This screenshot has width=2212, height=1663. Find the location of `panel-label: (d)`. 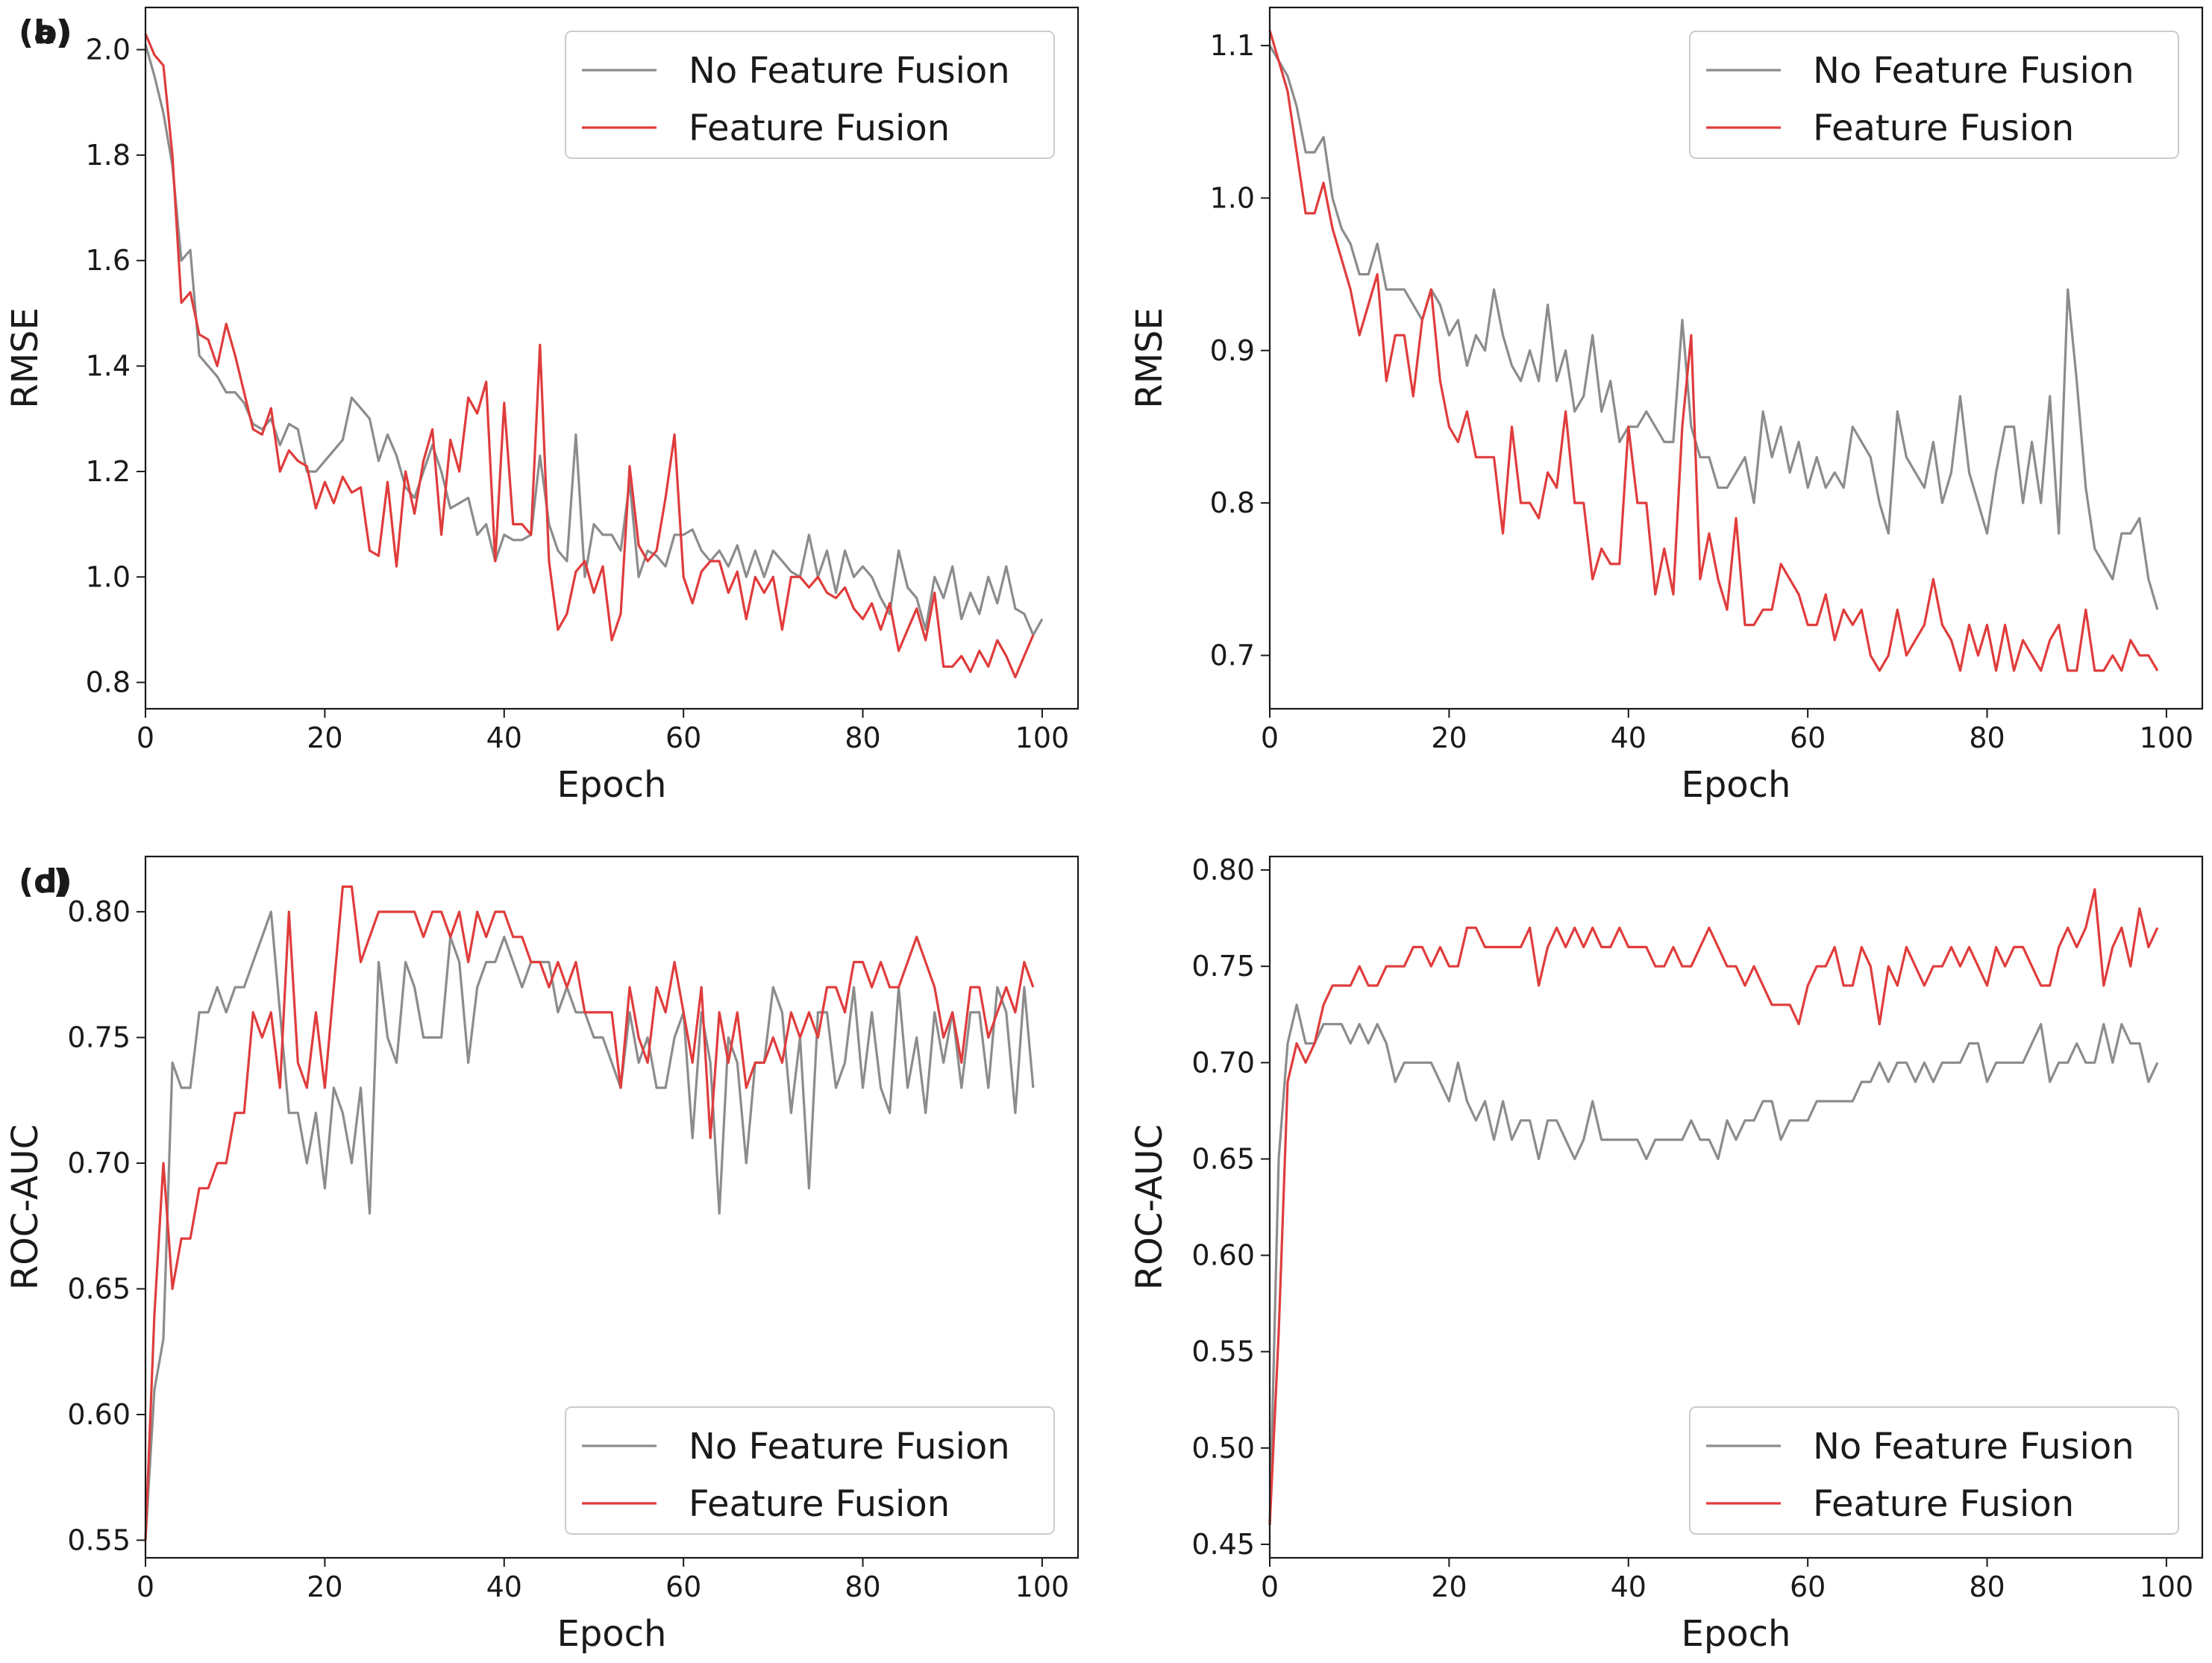

panel-label: (d) is located at coordinates (46, 881).